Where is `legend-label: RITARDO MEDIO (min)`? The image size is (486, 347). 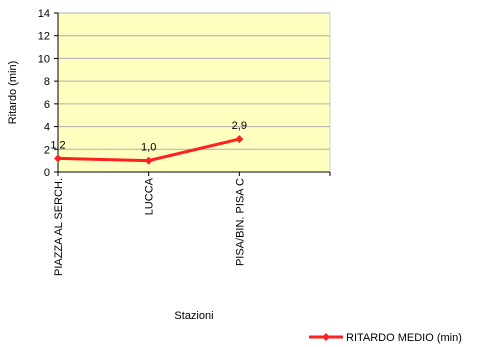
legend-label: RITARDO MEDIO (min) is located at coordinates (404, 338).